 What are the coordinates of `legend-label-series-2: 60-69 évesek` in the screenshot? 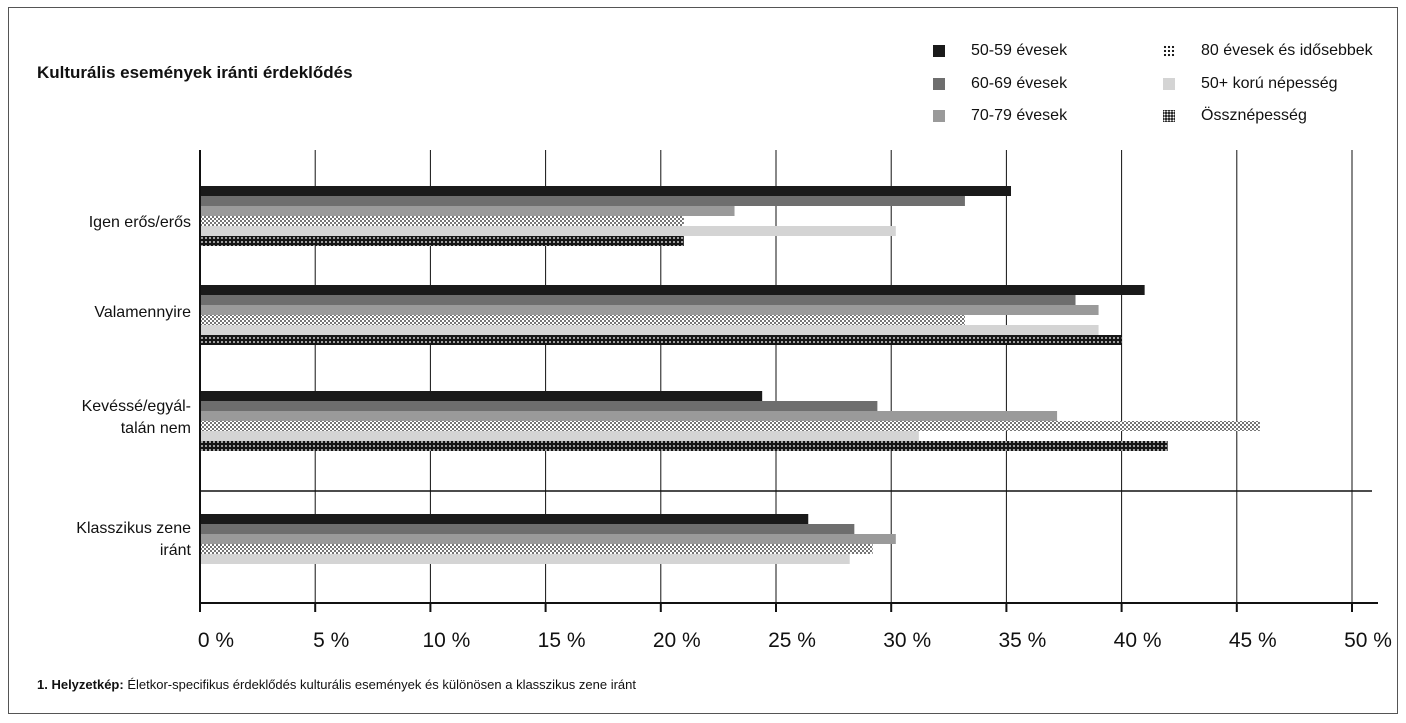 It's located at (1019, 83).